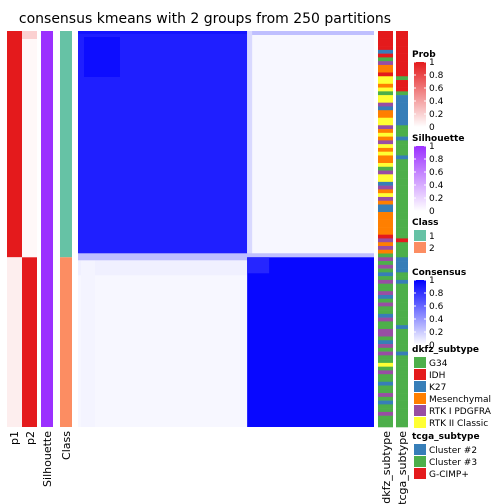  What do you see at coordinates (47, 229) in the screenshot?
I see `silhouette-cell` at bounding box center [47, 229].